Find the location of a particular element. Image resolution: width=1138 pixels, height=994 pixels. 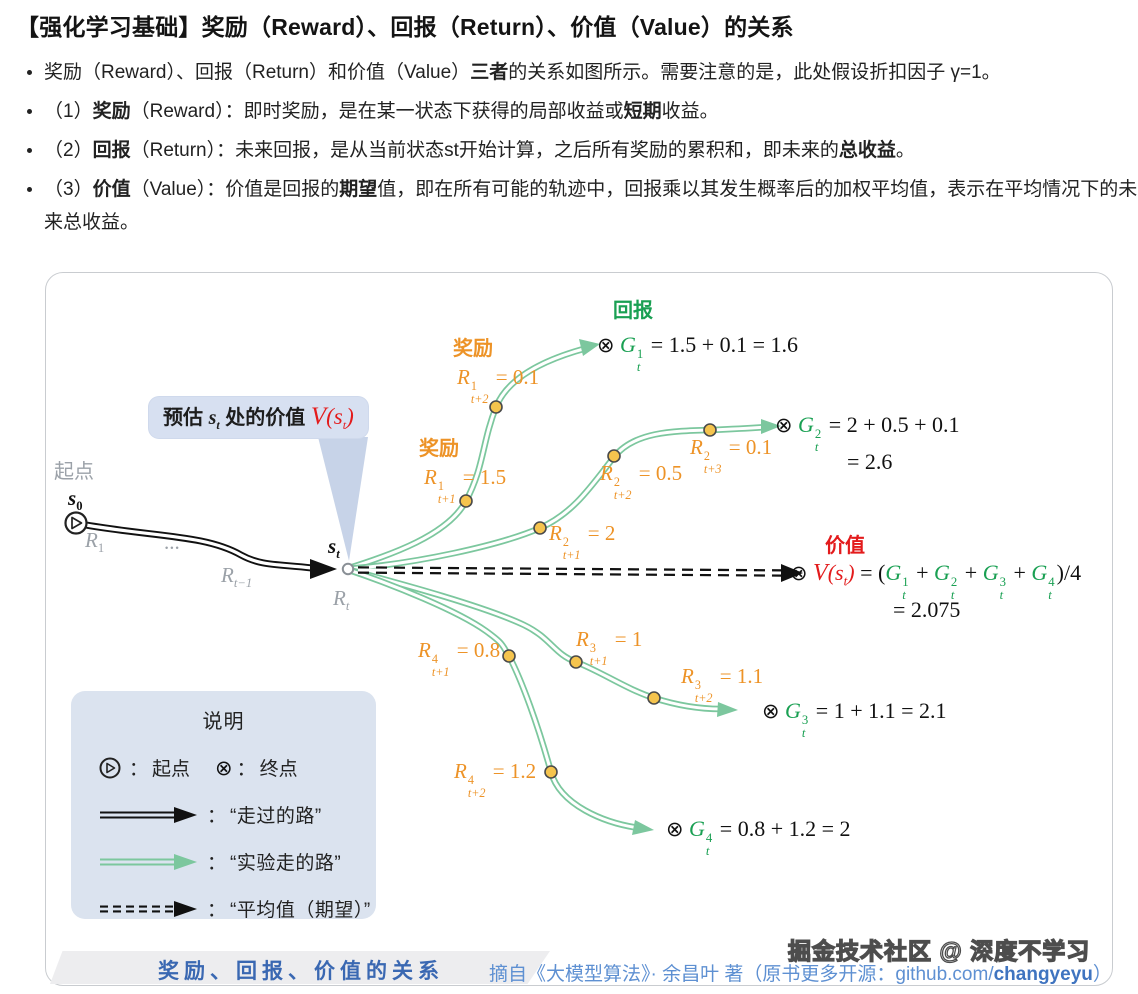

end-icon: ⊗ is located at coordinates (224, 767).